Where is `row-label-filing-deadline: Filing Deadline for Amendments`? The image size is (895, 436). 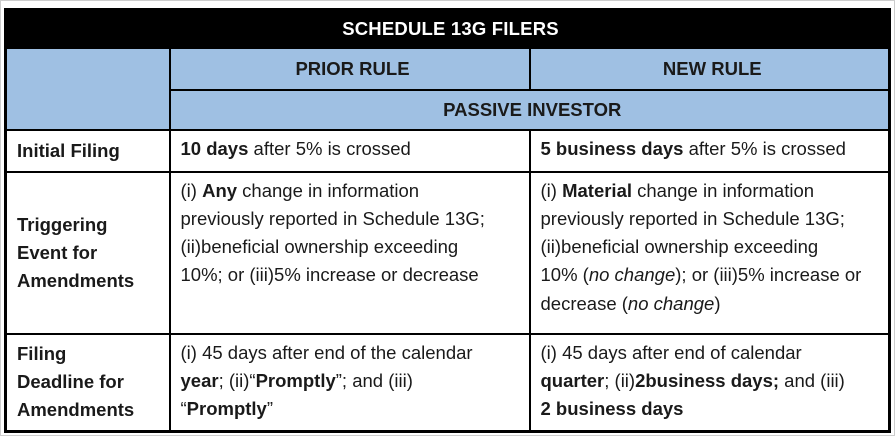
row-label-filing-deadline: Filing Deadline for Amendments is located at coordinates (87, 383).